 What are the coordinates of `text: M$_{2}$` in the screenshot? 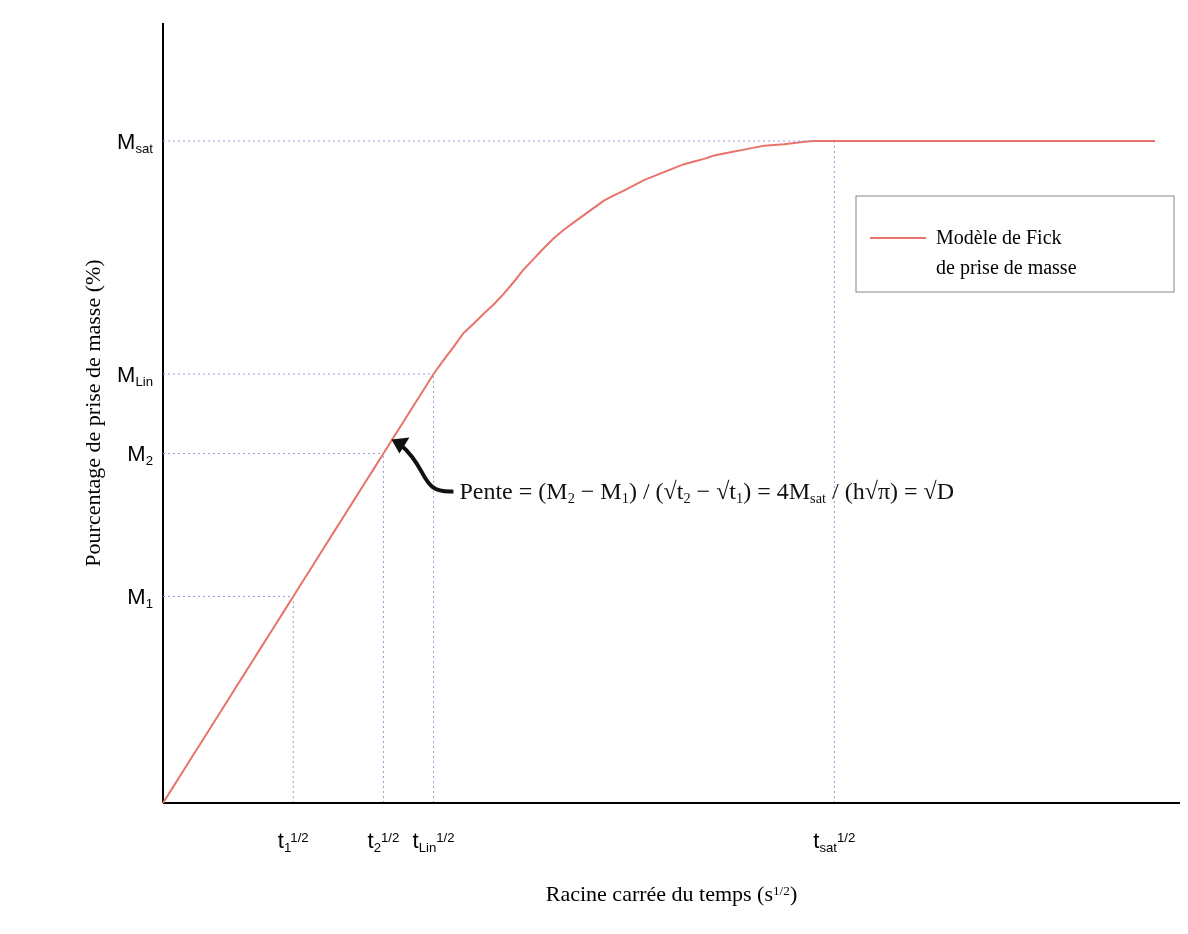 It's located at (140, 455).